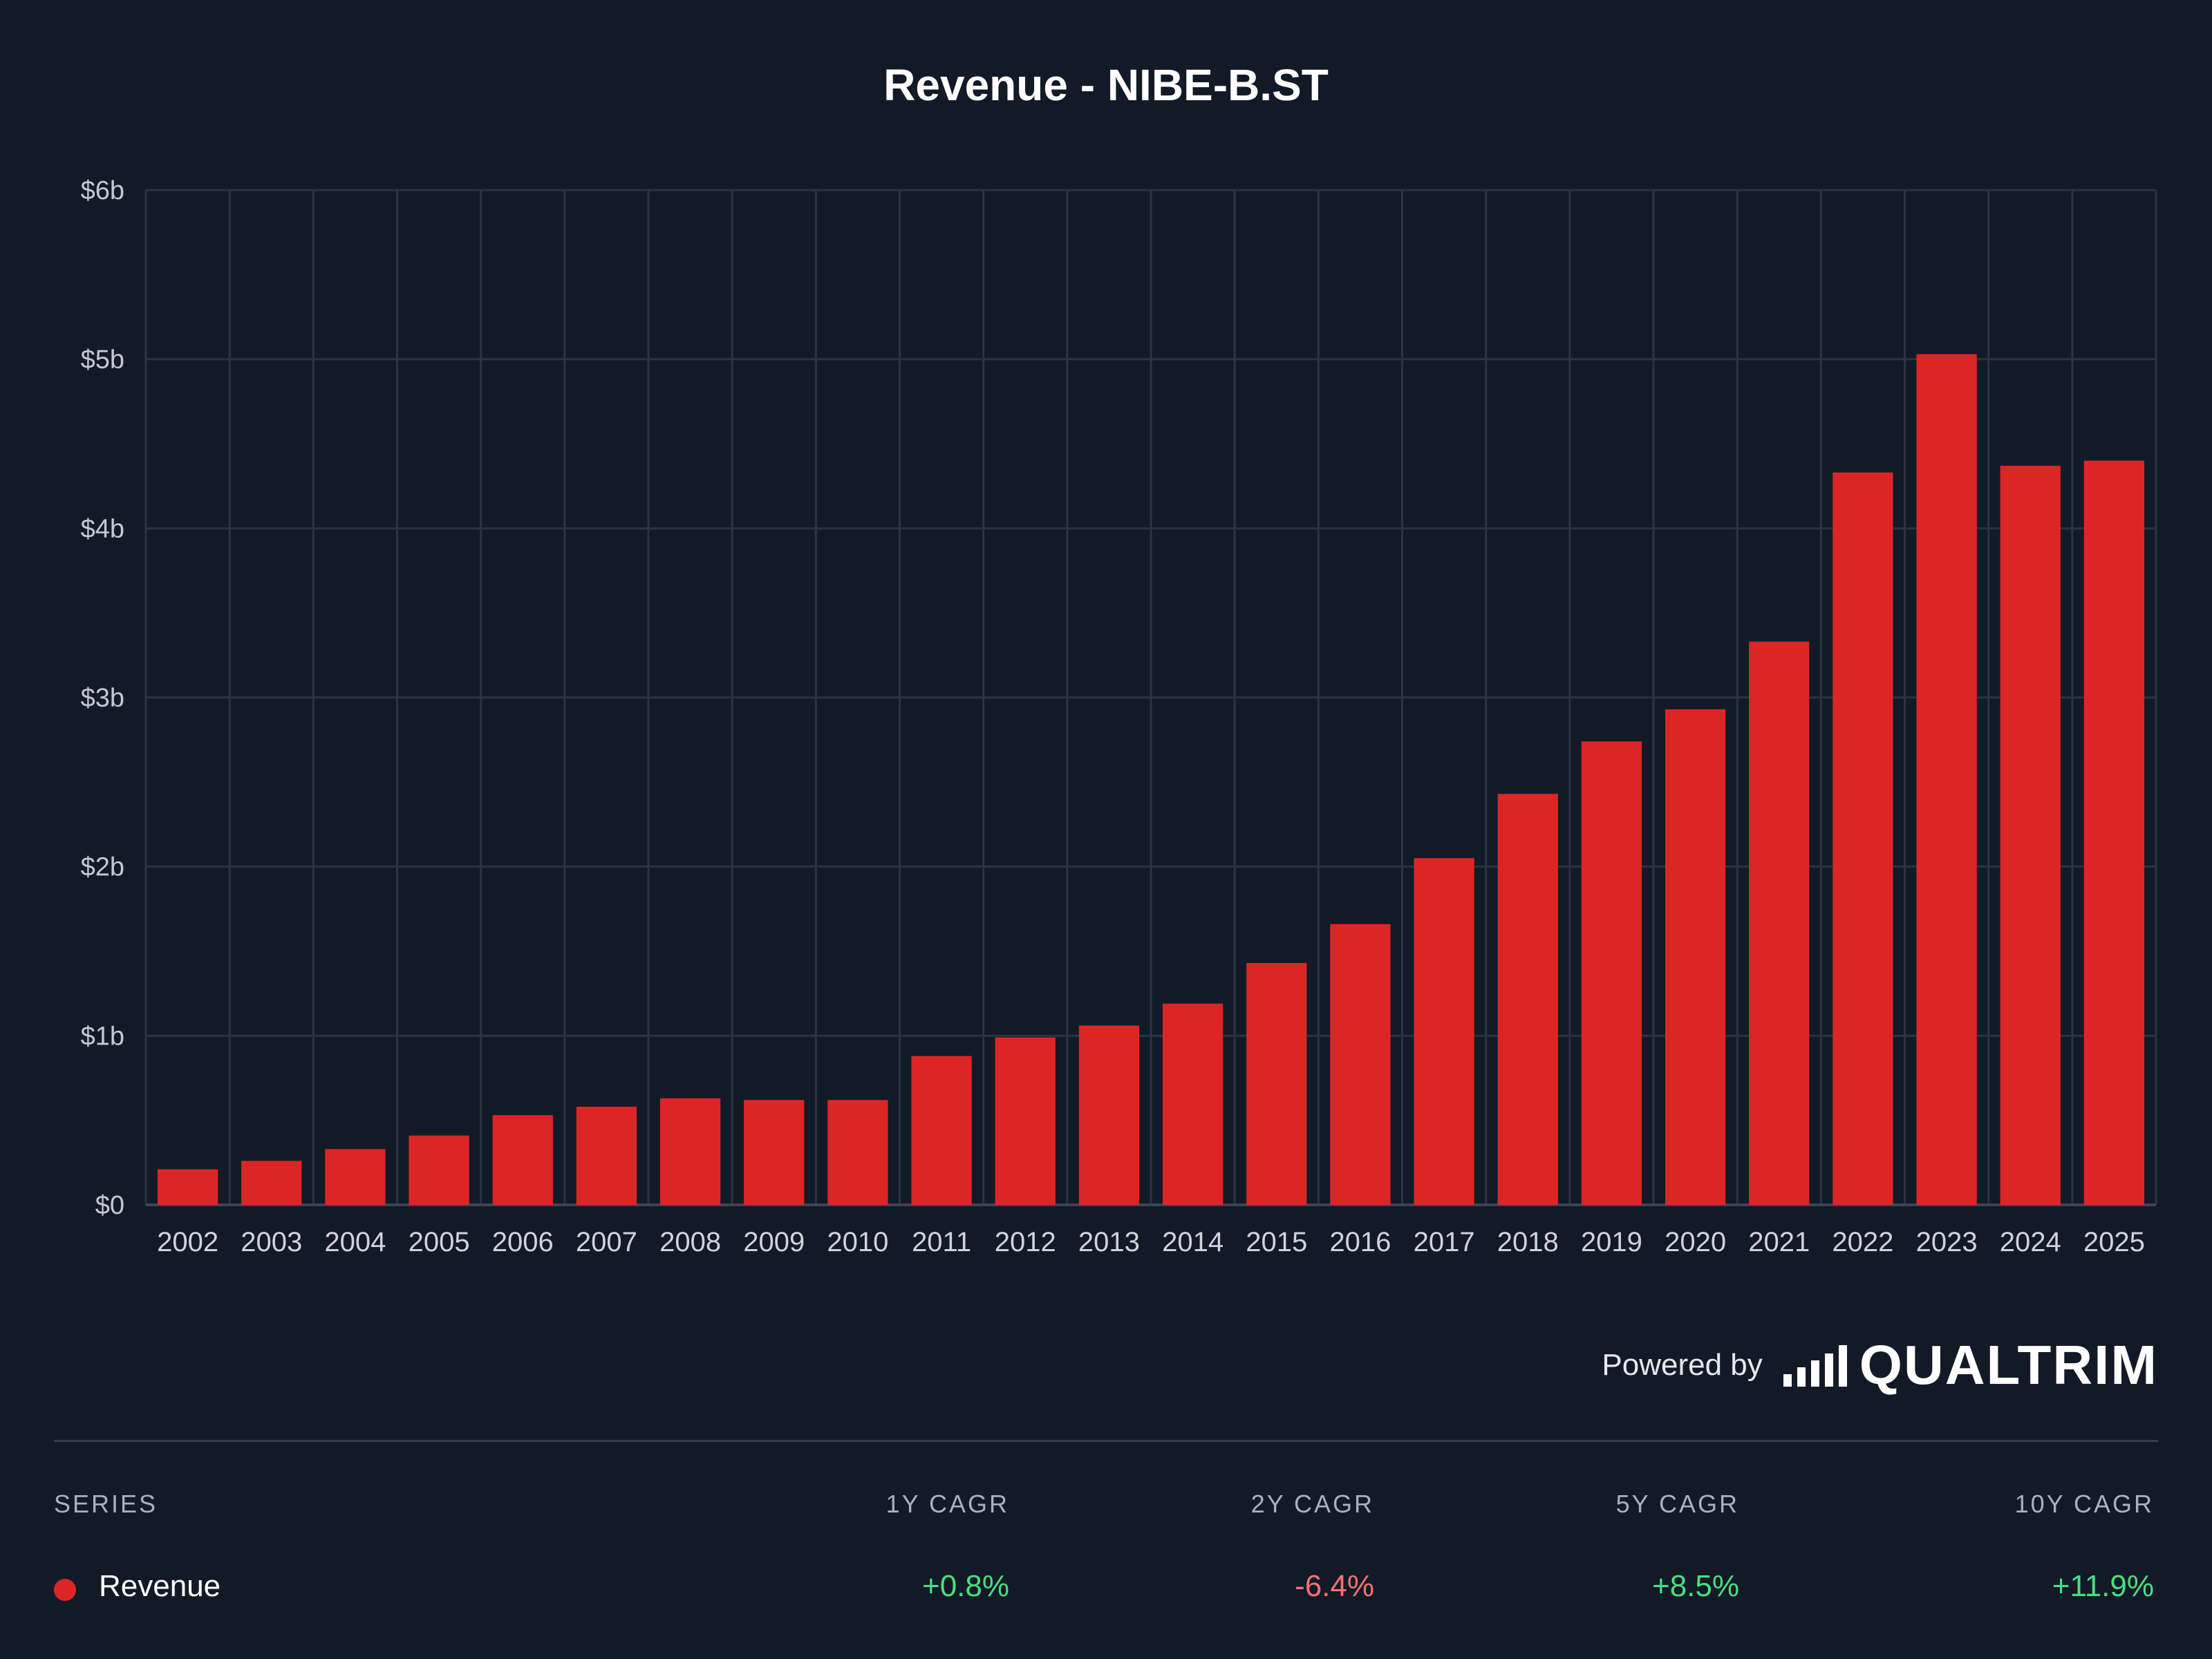  Describe the element at coordinates (1863, 1242) in the screenshot. I see `x-tick-label: 2022` at that location.